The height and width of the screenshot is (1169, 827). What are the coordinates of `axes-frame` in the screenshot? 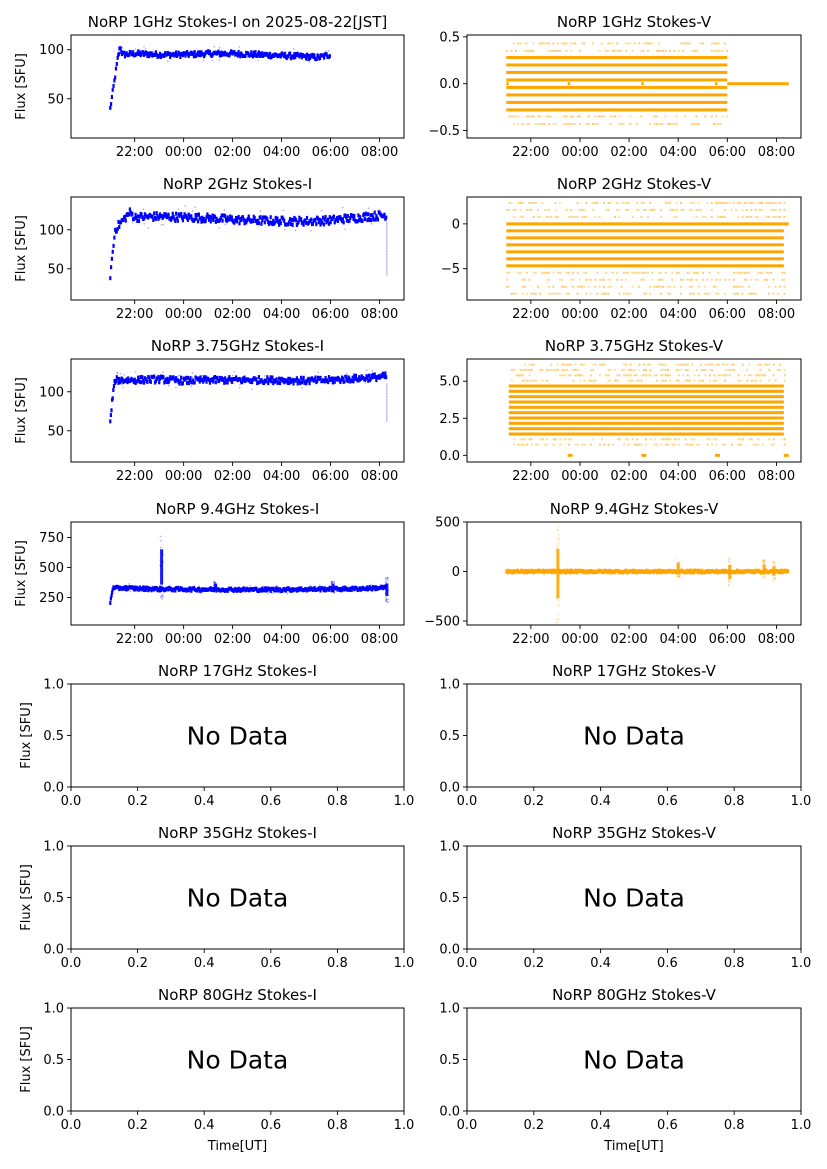 It's located at (237, 573).